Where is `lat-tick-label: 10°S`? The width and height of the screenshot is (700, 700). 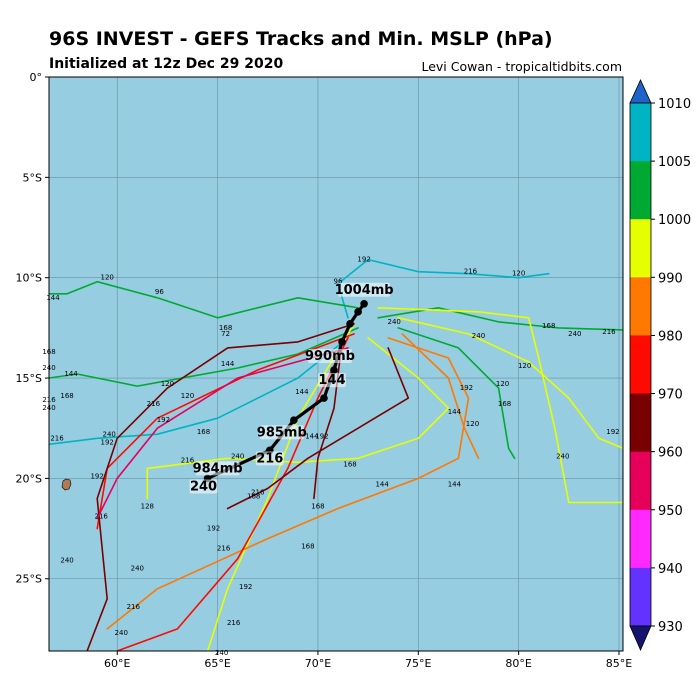 lat-tick-label: 10°S is located at coordinates (29, 278).